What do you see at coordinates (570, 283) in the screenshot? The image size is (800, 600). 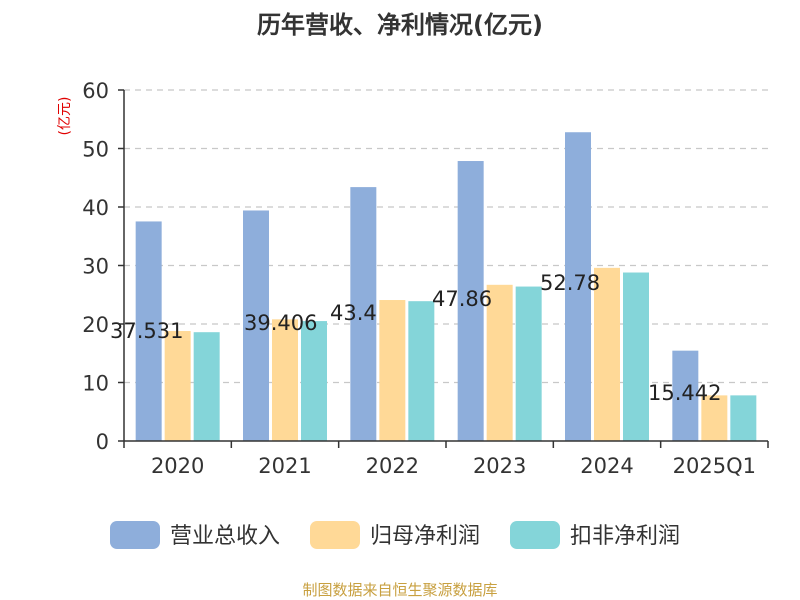 I see `data-label-2024: 52.78` at bounding box center [570, 283].